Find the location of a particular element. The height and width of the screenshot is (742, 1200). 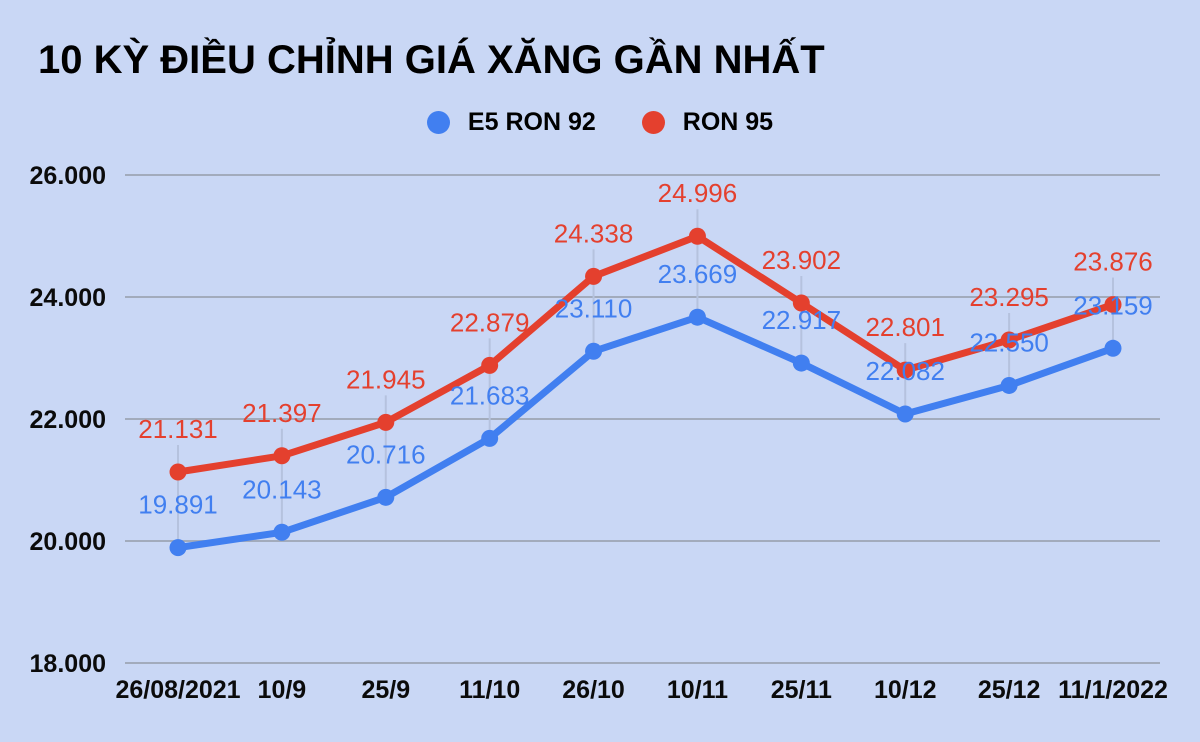

legend-label-e5-ron-92: E5 RON 92 is located at coordinates (531, 122).